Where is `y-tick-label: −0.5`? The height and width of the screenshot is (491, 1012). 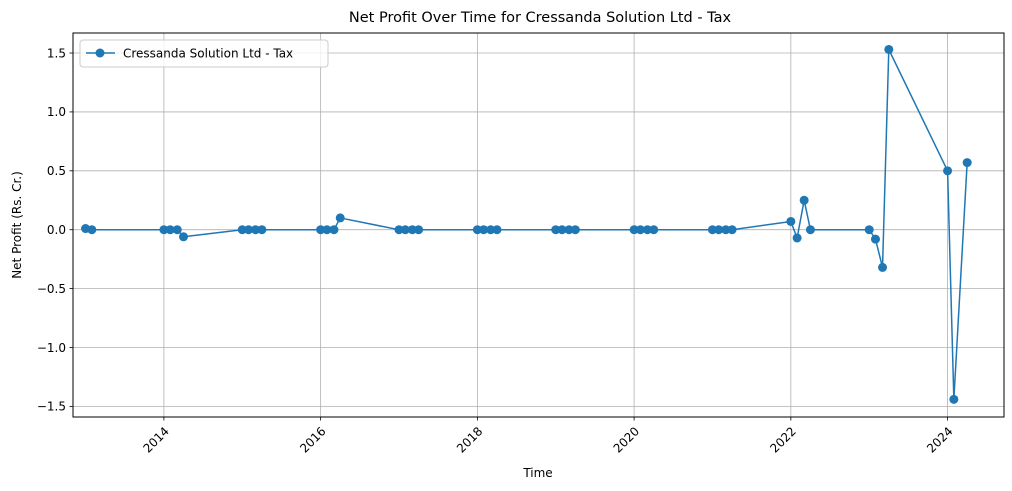 y-tick-label: −0.5 is located at coordinates (51, 289).